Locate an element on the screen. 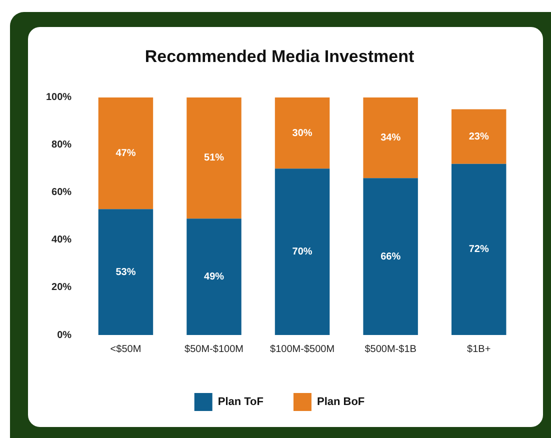  data-label: 23% is located at coordinates (478, 136).